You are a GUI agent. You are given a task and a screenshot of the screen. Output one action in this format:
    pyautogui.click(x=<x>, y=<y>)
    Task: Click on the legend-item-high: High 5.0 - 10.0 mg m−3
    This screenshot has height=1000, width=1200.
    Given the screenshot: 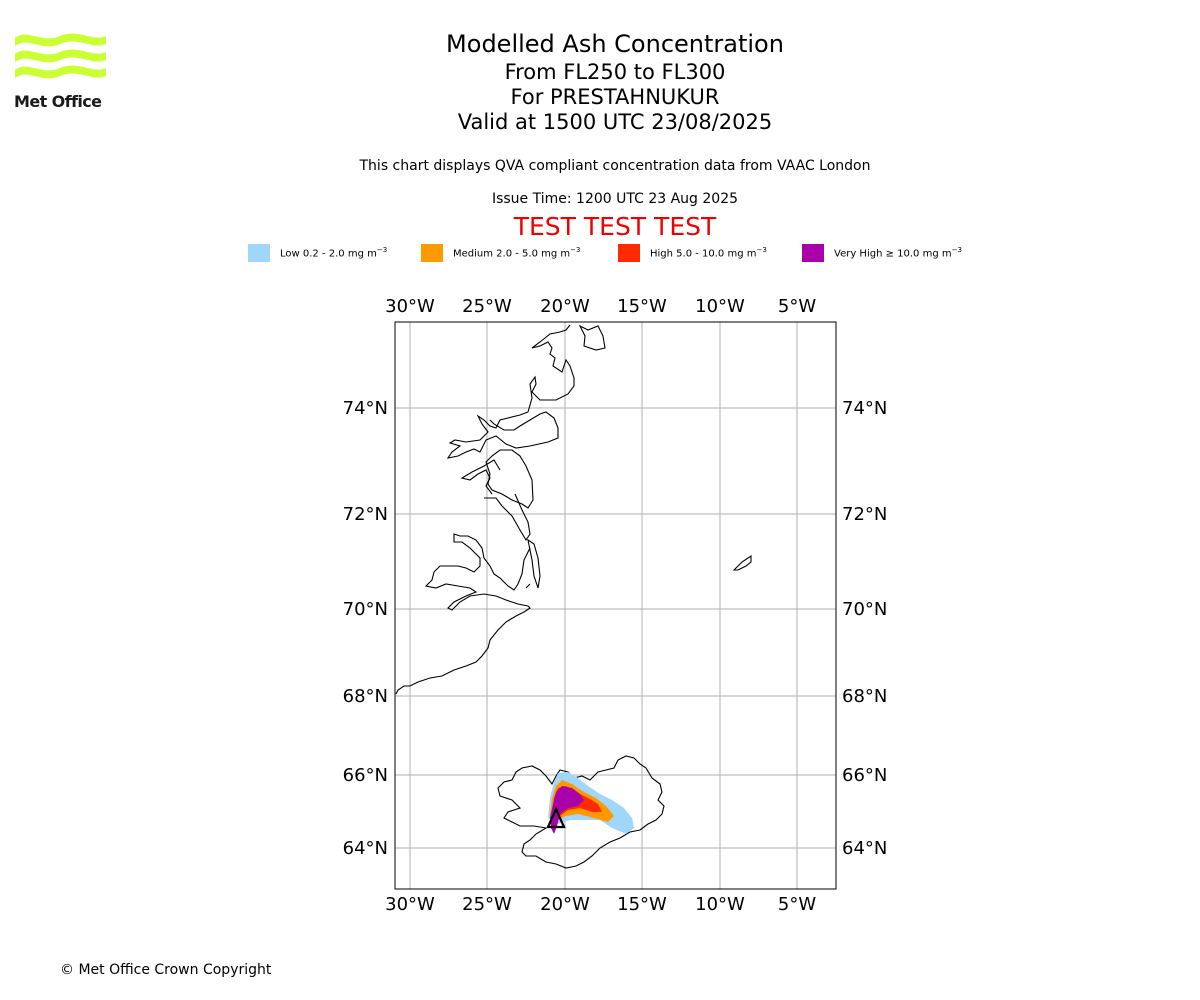 What is the action you would take?
    pyautogui.click(x=692, y=253)
    